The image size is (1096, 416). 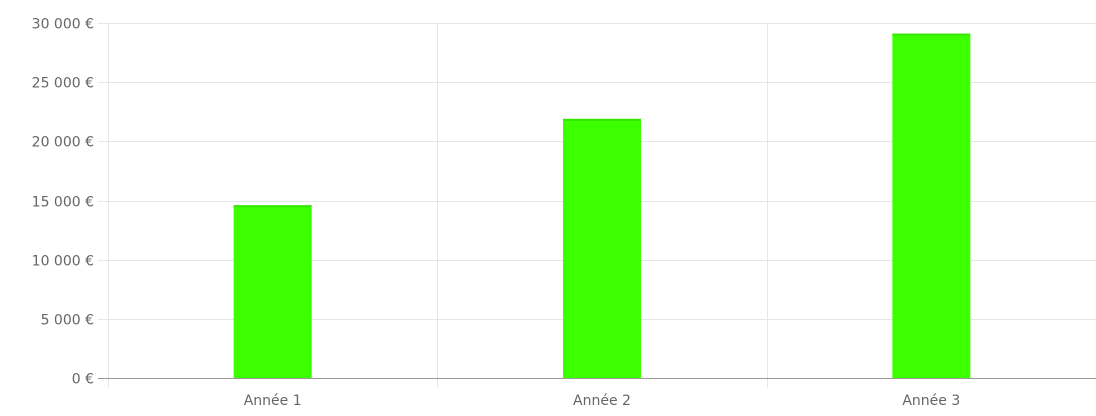 I want to click on y-tick-label: 15 000 €, so click(x=63, y=203).